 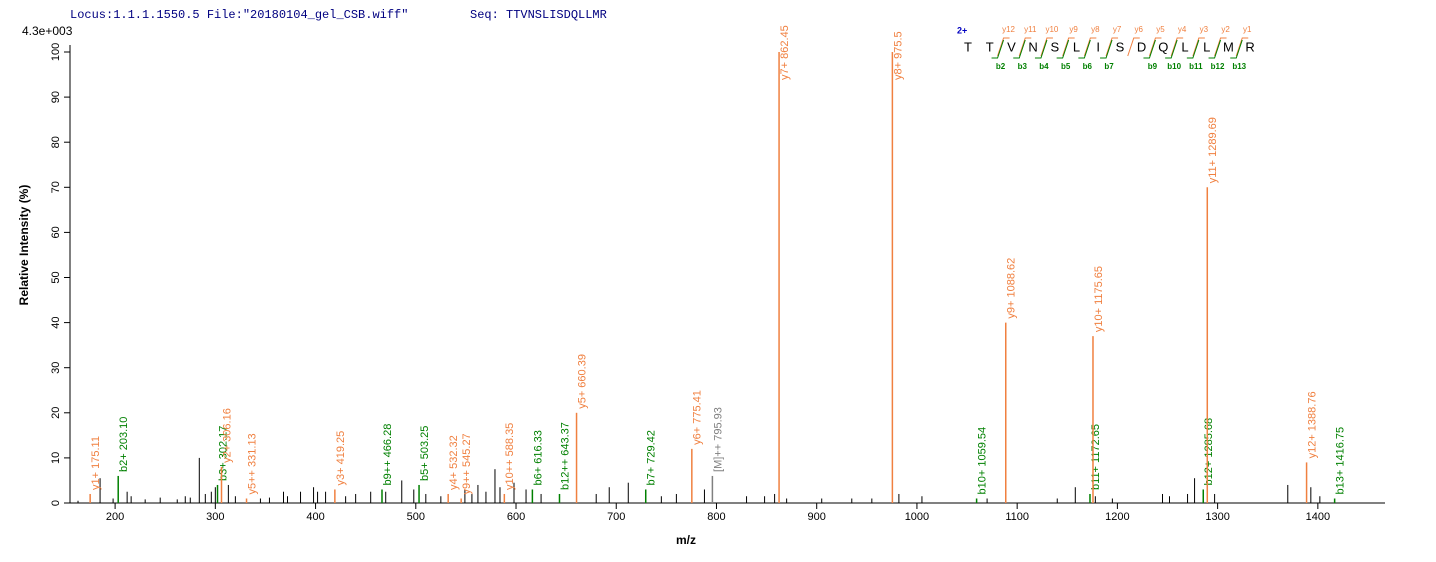 I want to click on y-ion: y8, so click(x=1095, y=29).